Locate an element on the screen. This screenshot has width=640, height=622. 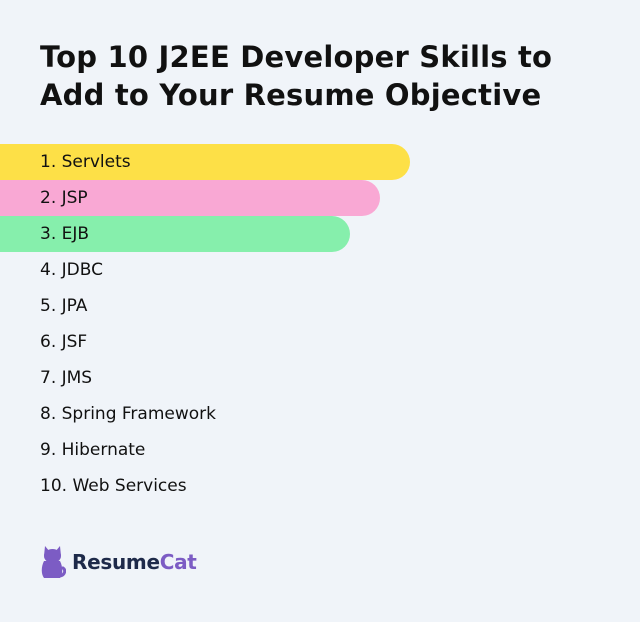
brand-logo: ResumeCat is located at coordinates (118, 562).